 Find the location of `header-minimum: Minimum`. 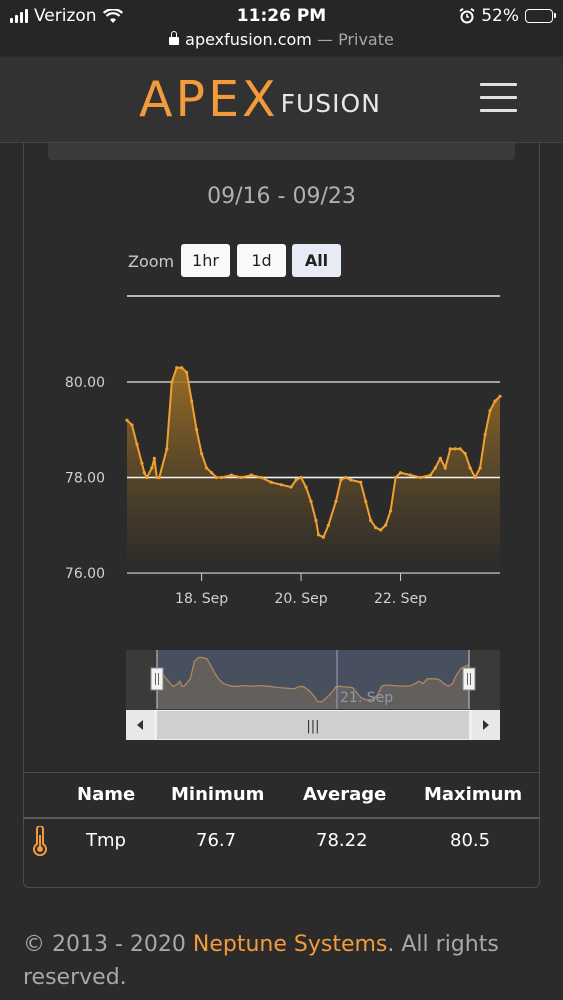

header-minimum: Minimum is located at coordinates (218, 794).